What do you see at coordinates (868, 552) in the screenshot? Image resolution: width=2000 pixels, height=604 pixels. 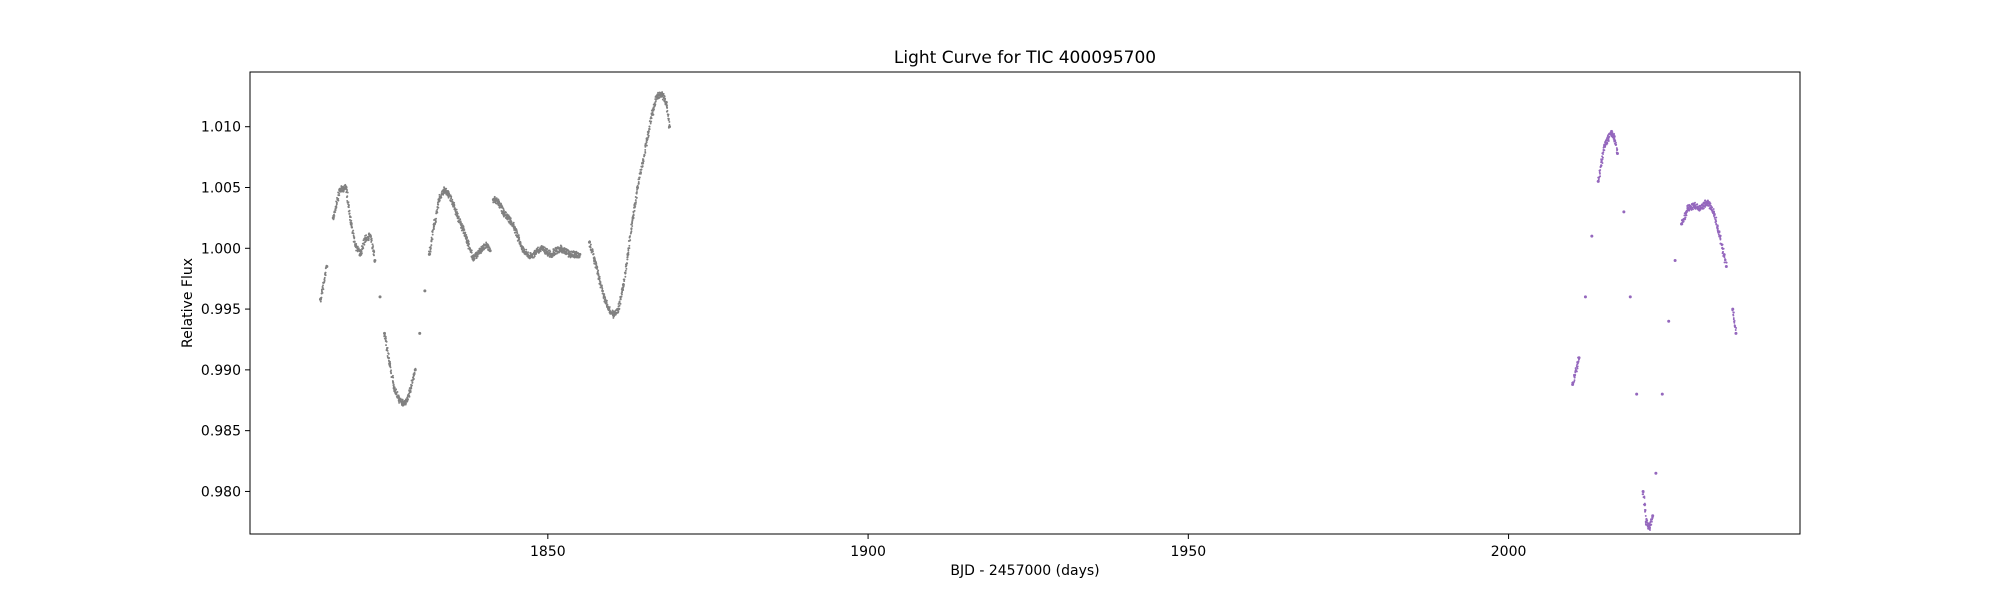 I see `x-tick-label: 1900` at bounding box center [868, 552].